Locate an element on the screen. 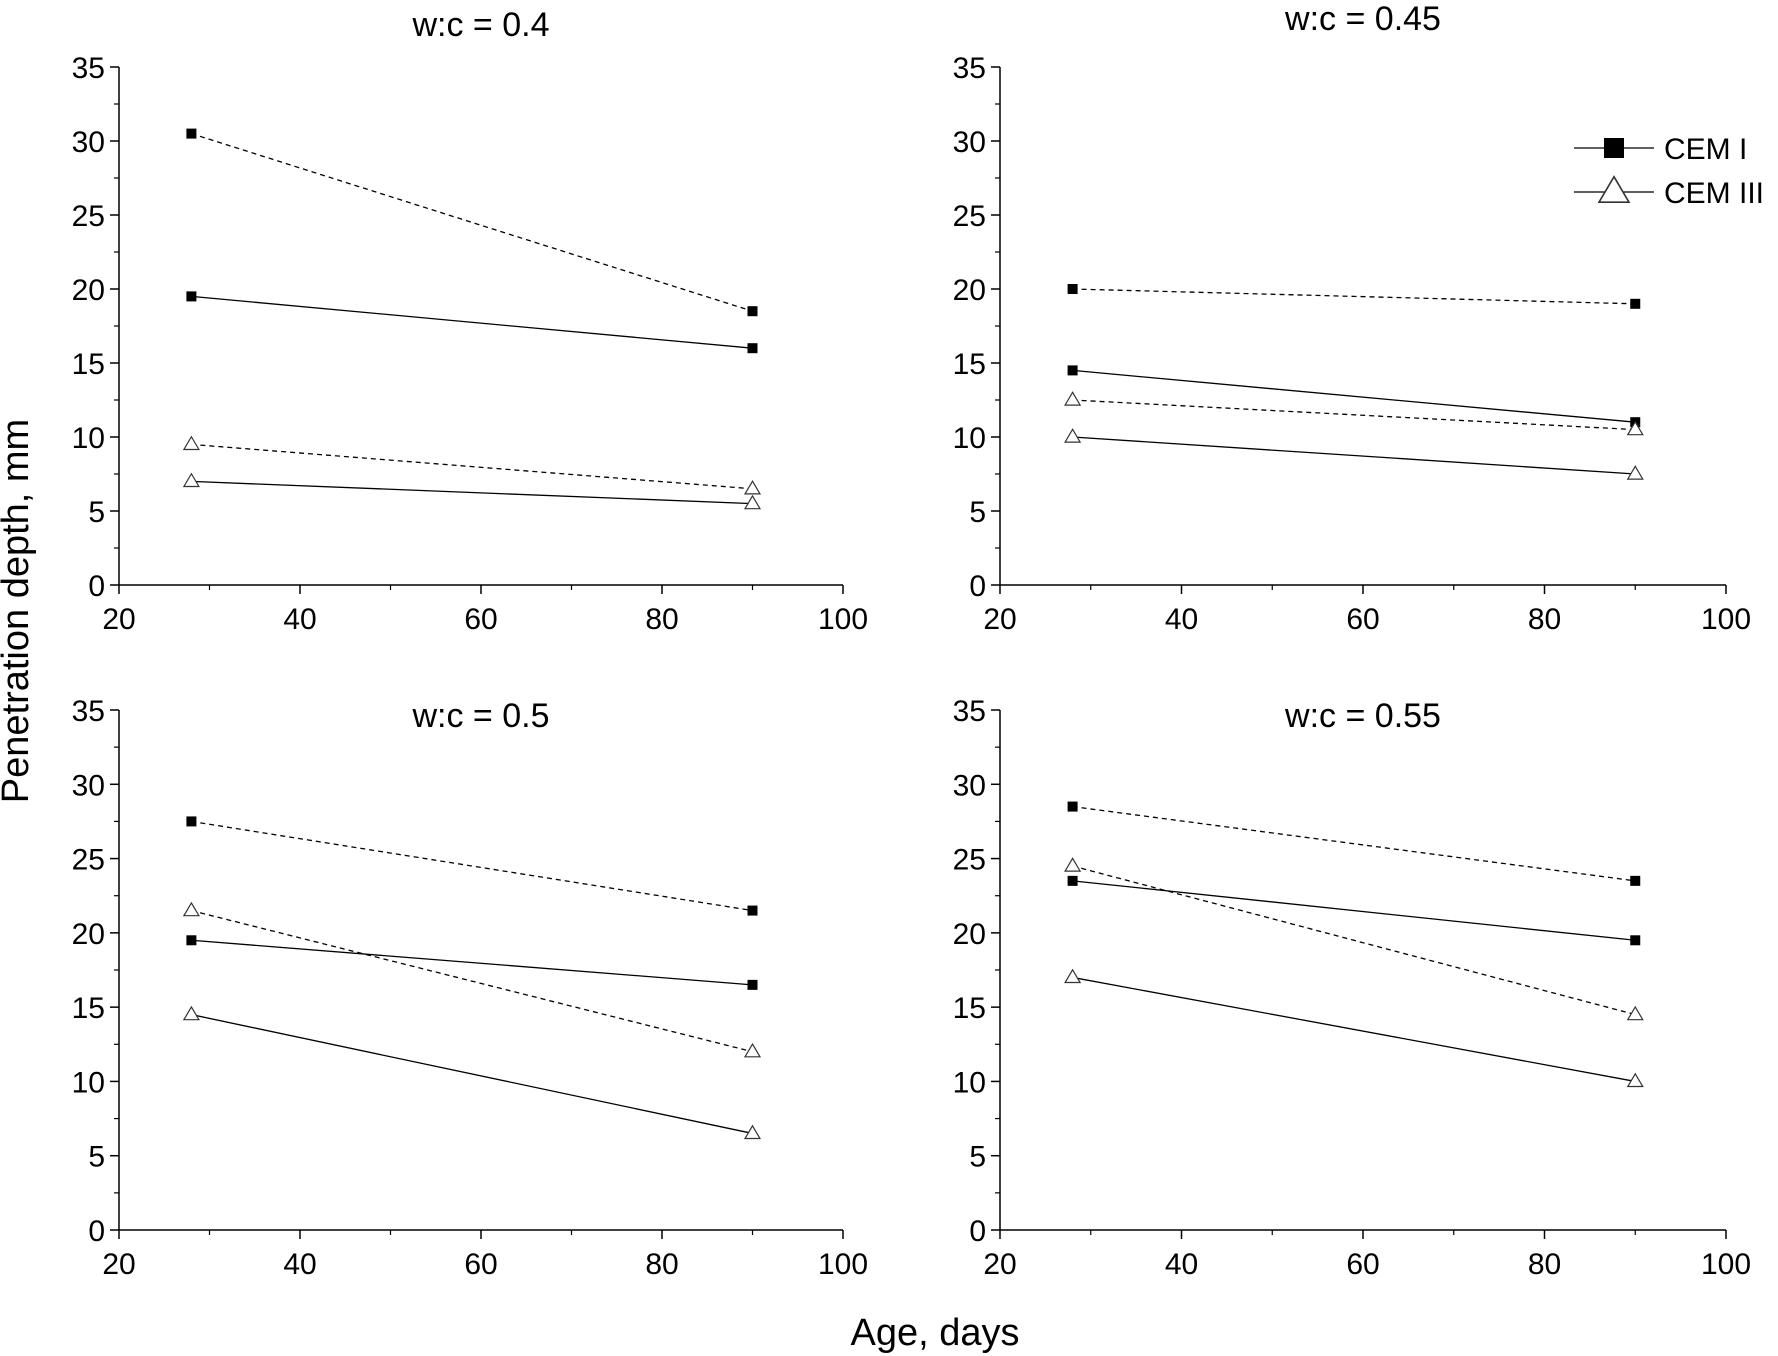 This screenshot has width=1778, height=1356. legend: CEM I CEM III is located at coordinates (1669, 171).